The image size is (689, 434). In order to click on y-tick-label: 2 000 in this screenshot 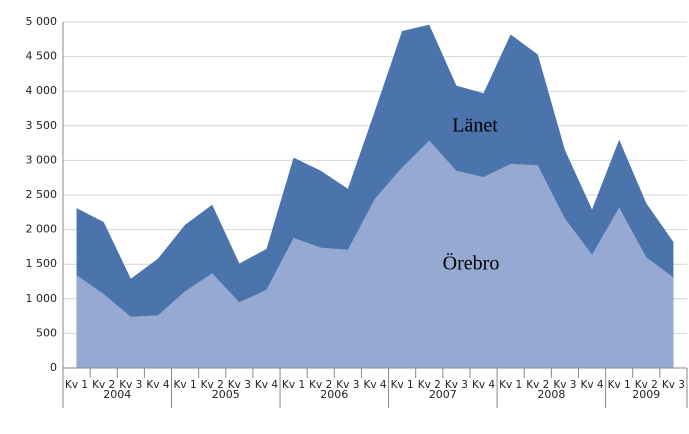, I will do `click(42, 229)`.